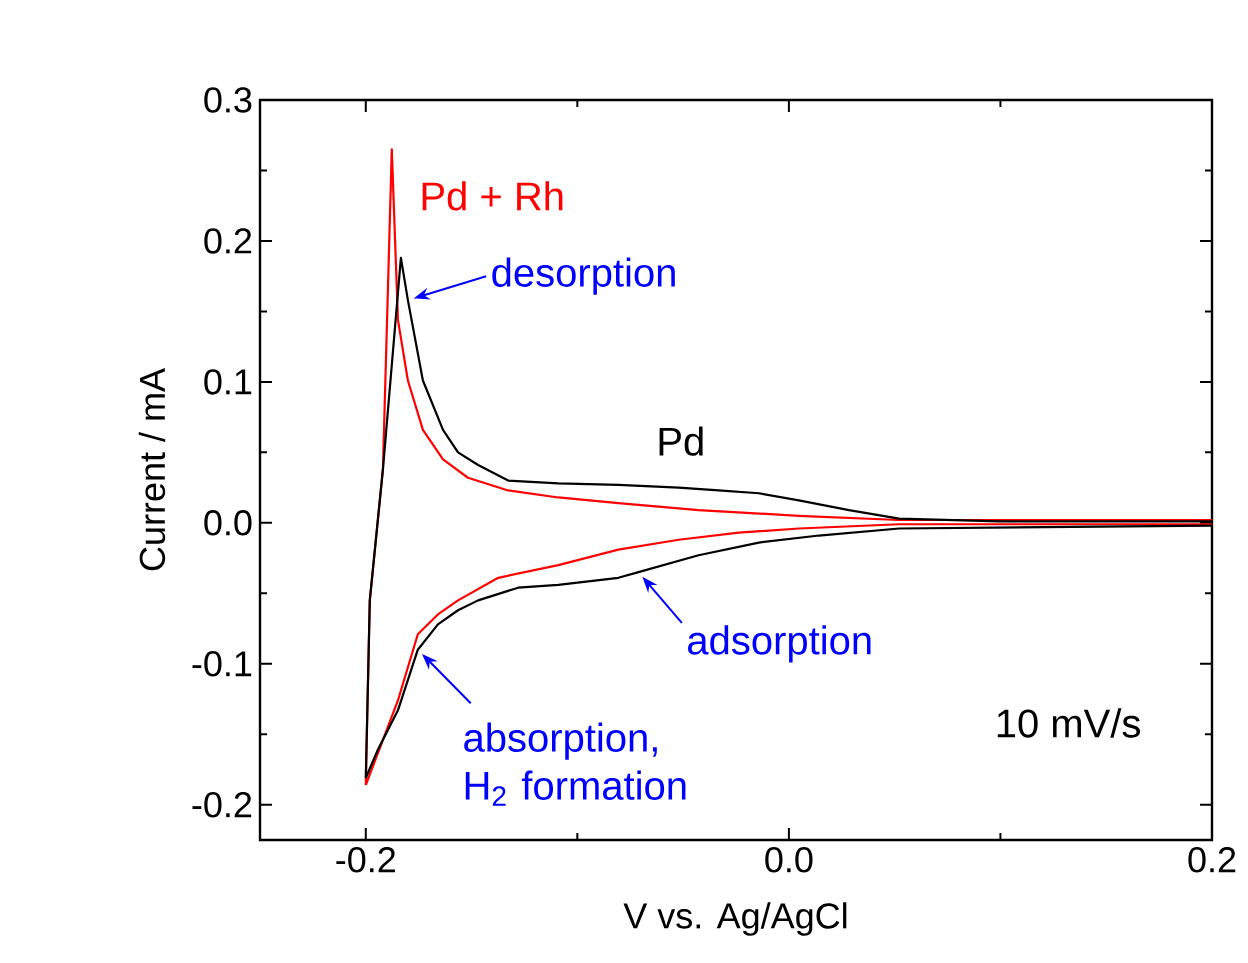  Describe the element at coordinates (1068, 723) in the screenshot. I see `annotation: 10 mV/s` at that location.